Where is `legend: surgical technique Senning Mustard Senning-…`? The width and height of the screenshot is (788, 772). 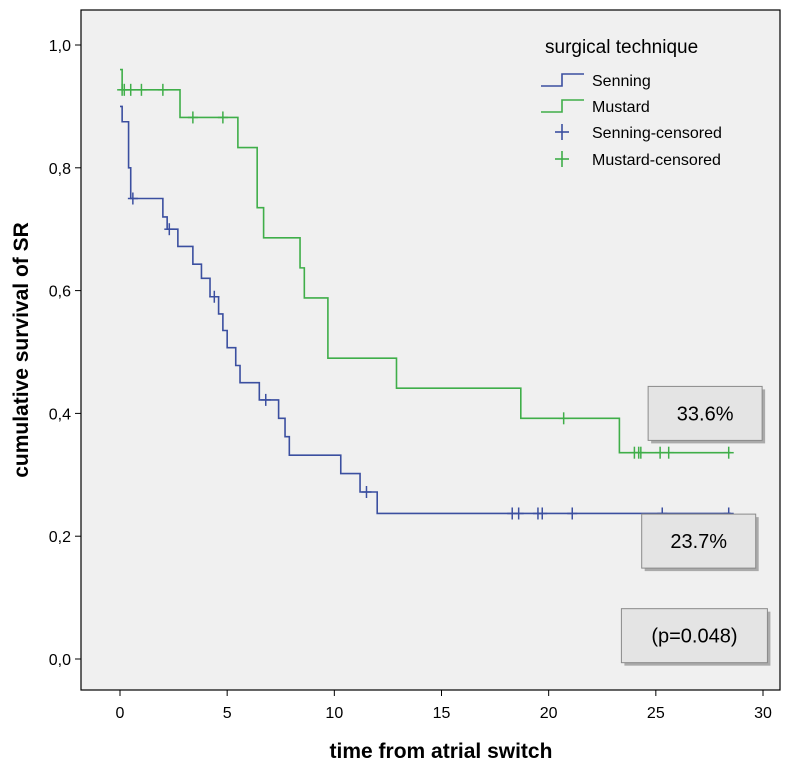 legend: surgical technique Senning Mustard Senning-… is located at coordinates (631, 103).